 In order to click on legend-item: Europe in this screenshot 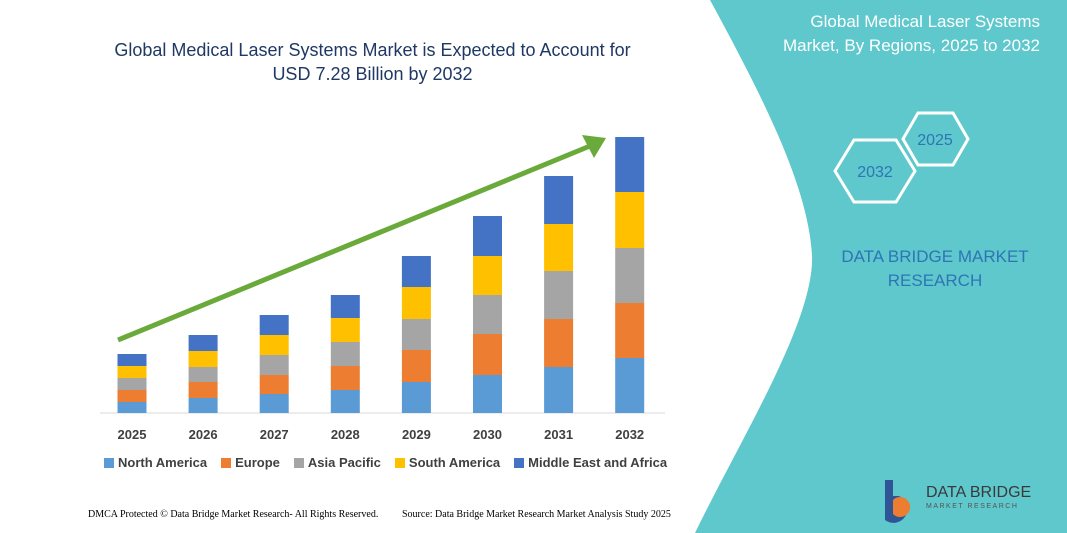, I will do `click(250, 462)`.